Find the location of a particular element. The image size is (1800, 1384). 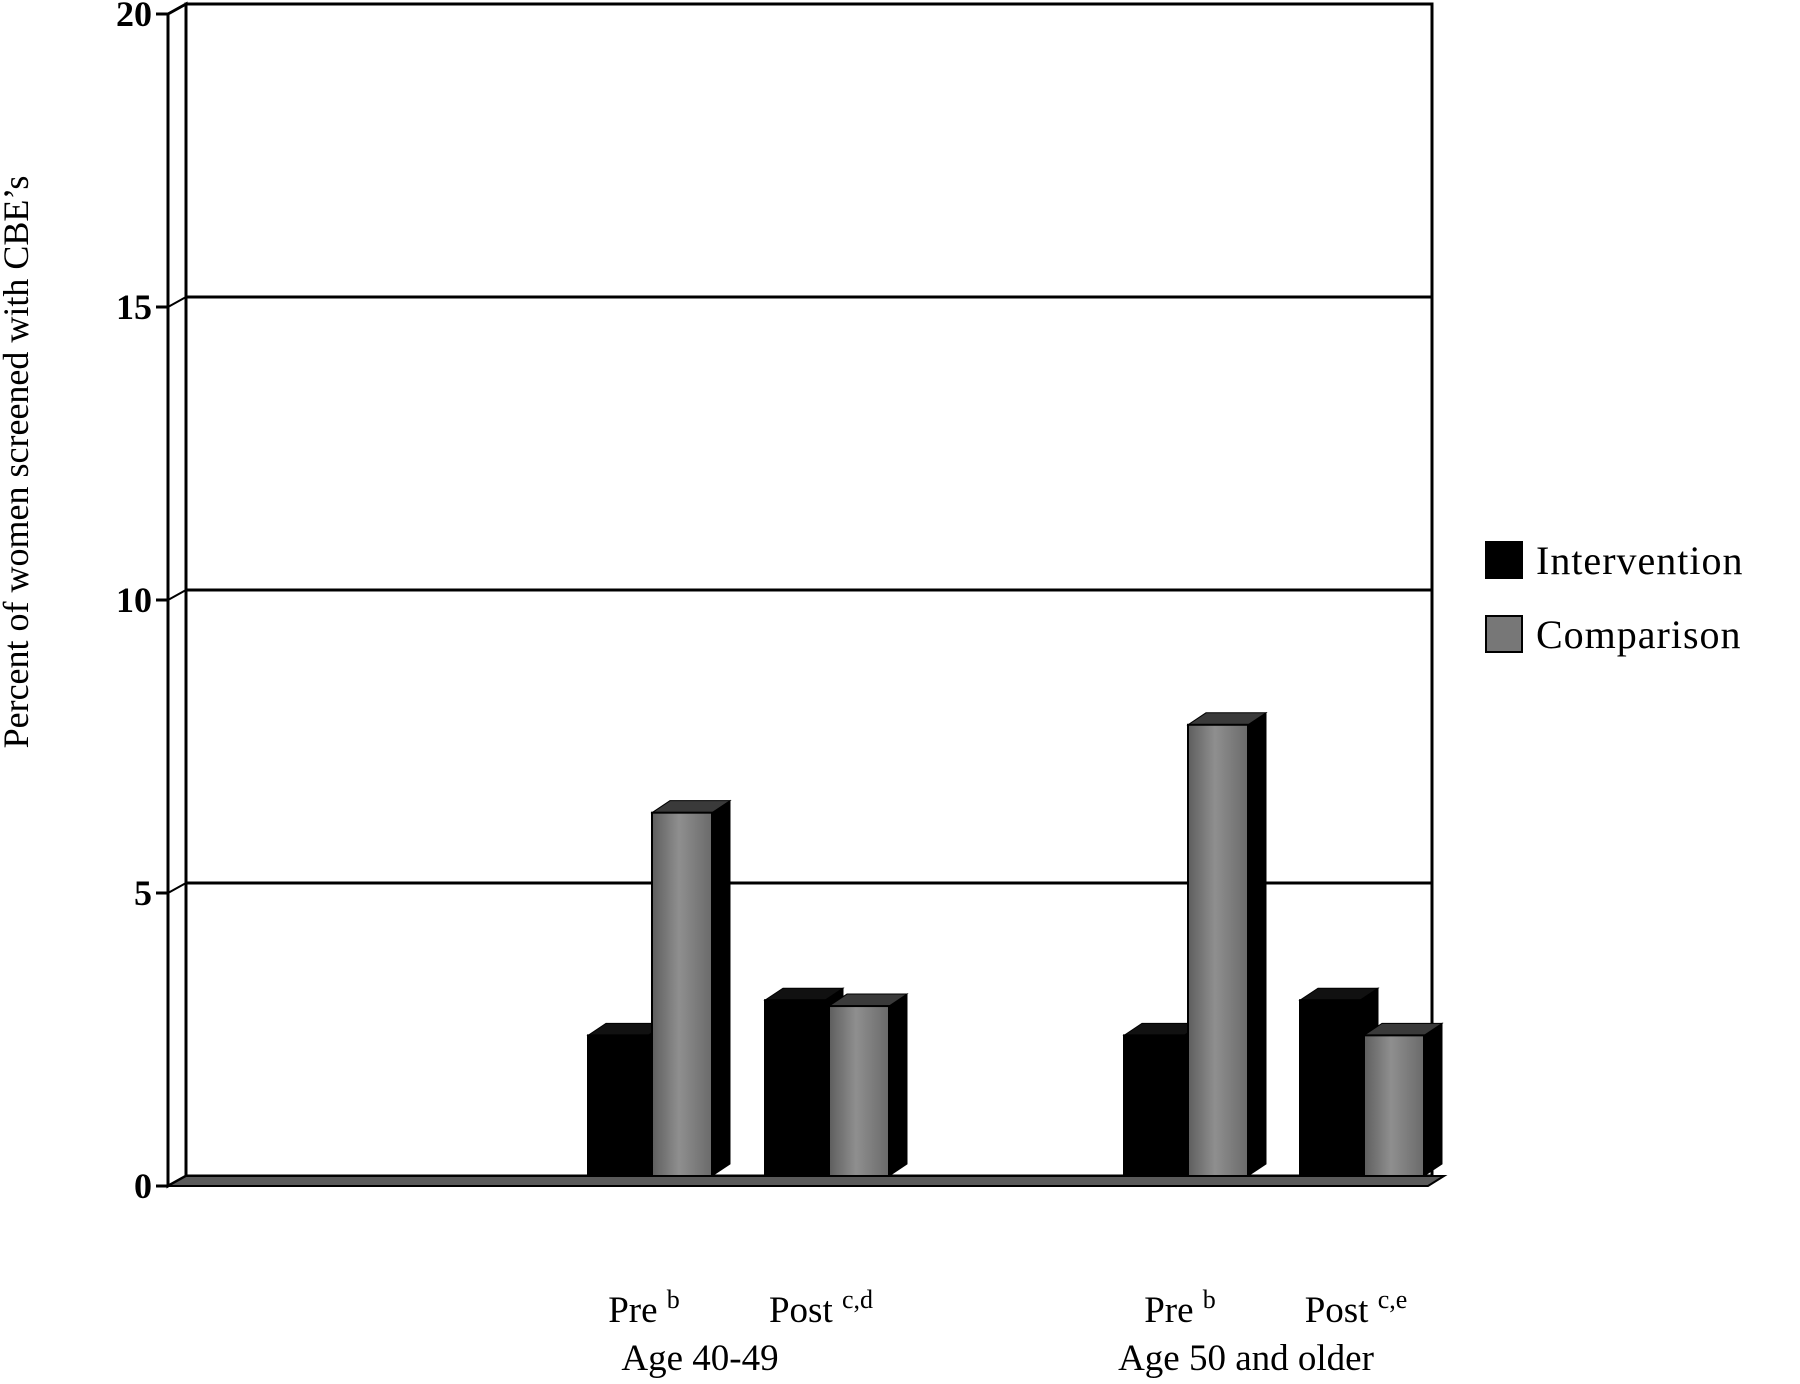

y-tick-label: 10 is located at coordinates (134, 600).